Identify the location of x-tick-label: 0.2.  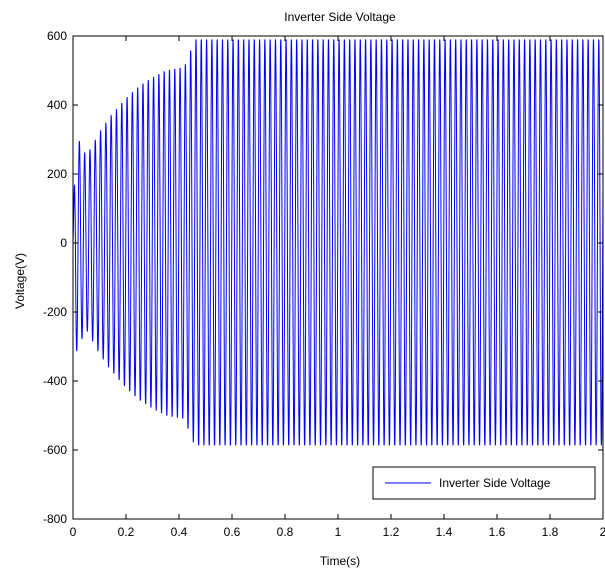
(126, 532).